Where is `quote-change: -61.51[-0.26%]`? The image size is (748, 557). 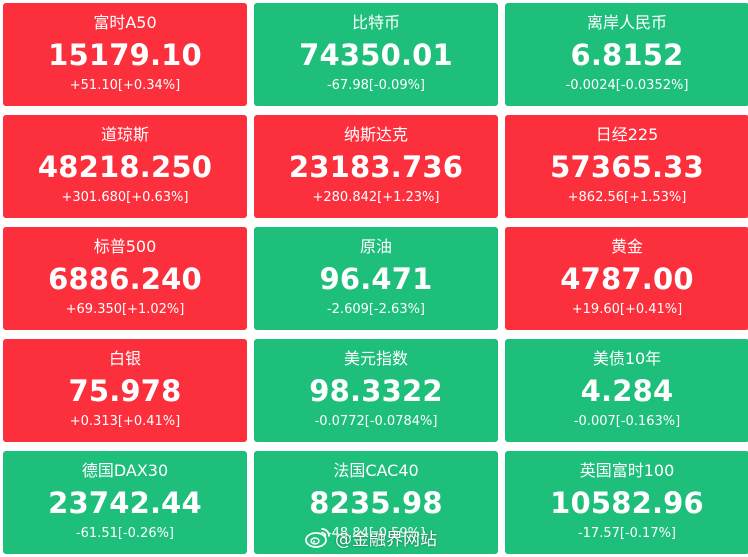
quote-change: -61.51[-0.26%] is located at coordinates (125, 533).